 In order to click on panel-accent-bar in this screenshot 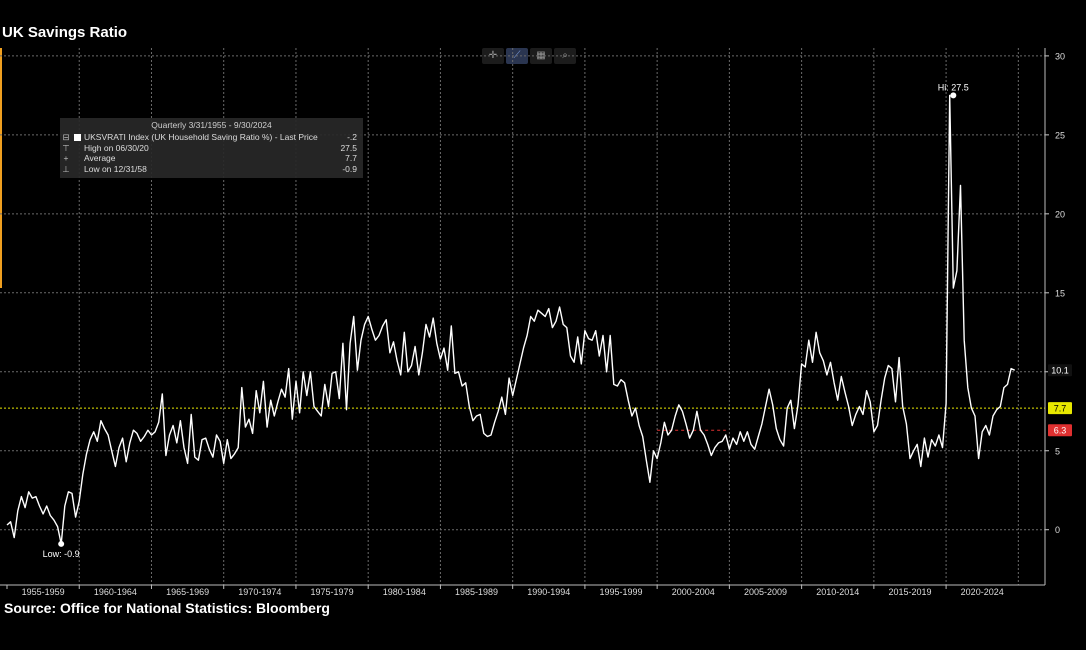, I will do `click(1, 168)`.